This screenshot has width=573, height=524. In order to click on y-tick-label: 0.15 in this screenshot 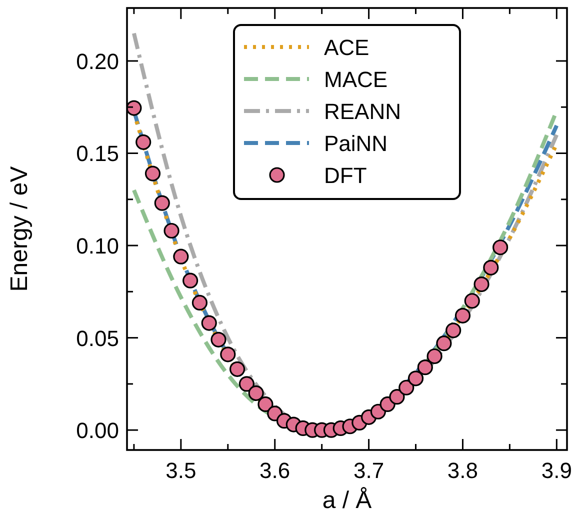, I will do `click(97, 153)`.